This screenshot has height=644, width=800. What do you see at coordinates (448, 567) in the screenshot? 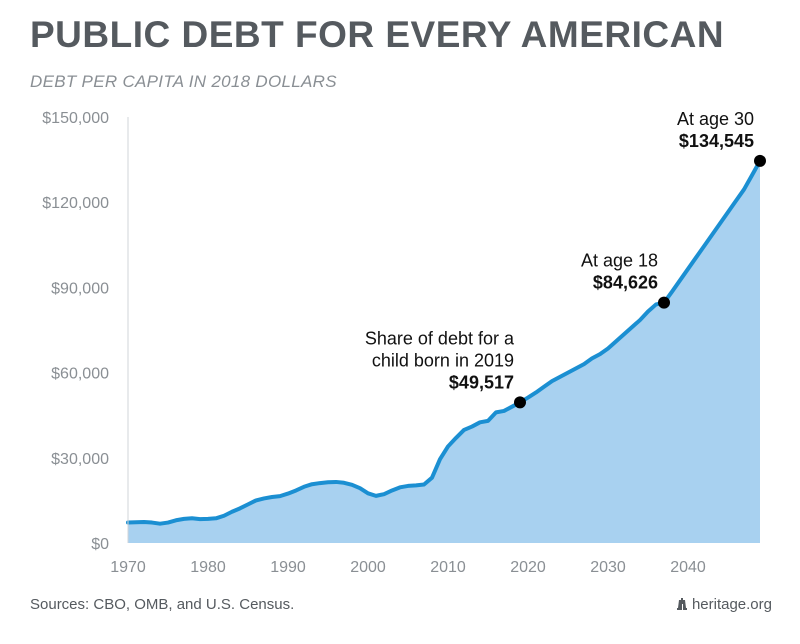
I see `x-tick-label: 2010` at bounding box center [448, 567].